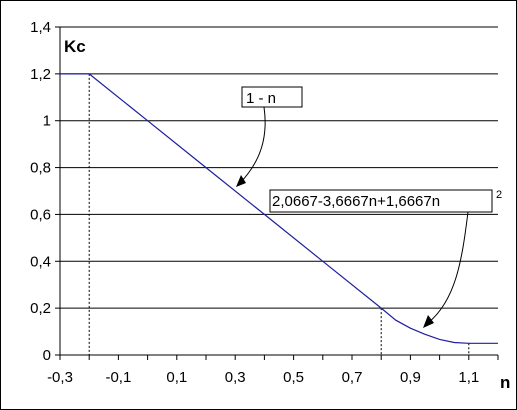 This screenshot has width=517, height=410. Describe the element at coordinates (40, 27) in the screenshot. I see `y-tick-label: 1,4` at that location.